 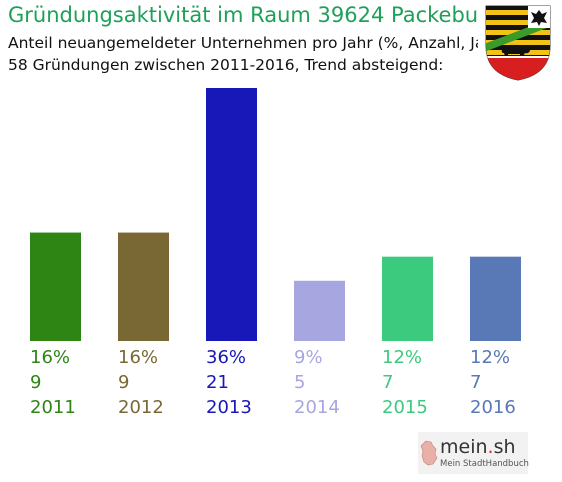 I want to click on mein-sh-logo: mein.sh Mein StadtHandbuch, so click(x=473, y=453).